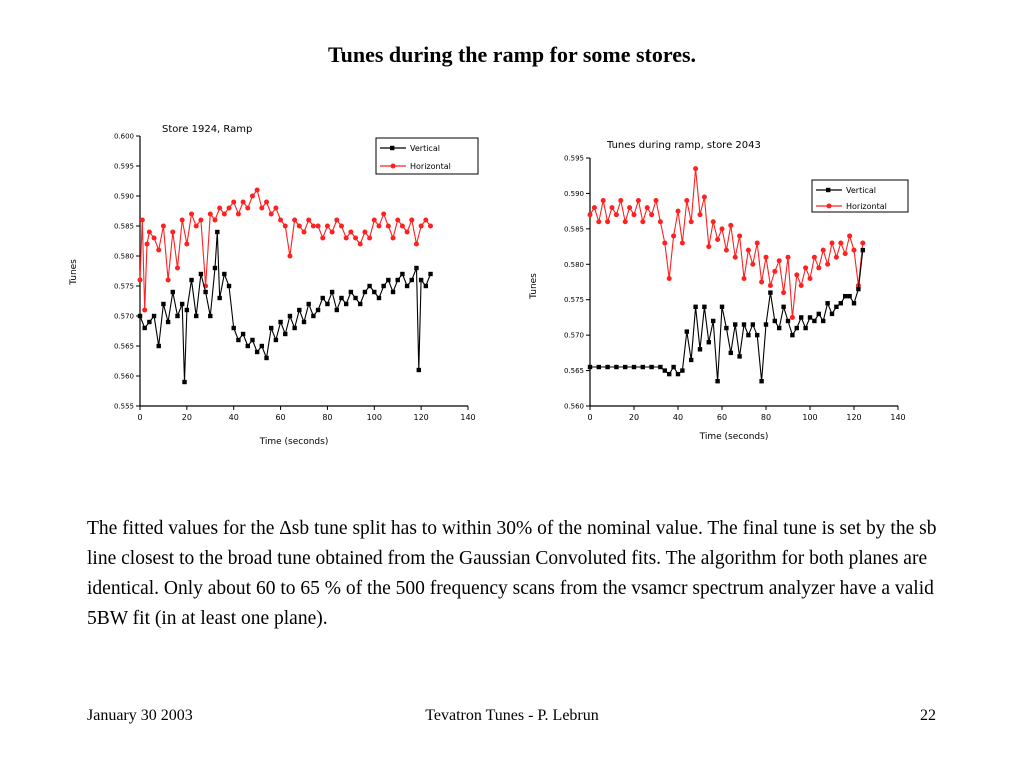  What do you see at coordinates (280, 417) in the screenshot?
I see `x-tick-label: 60` at bounding box center [280, 417].